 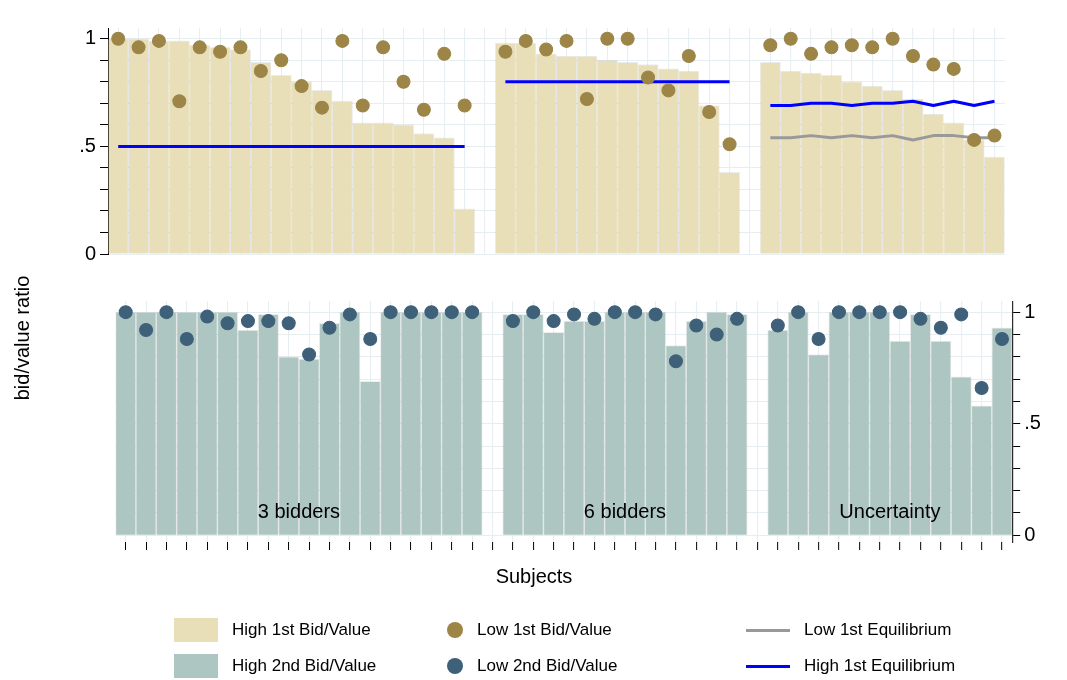 I want to click on y-axis-title: bid/value ratio, so click(x=22, y=338).